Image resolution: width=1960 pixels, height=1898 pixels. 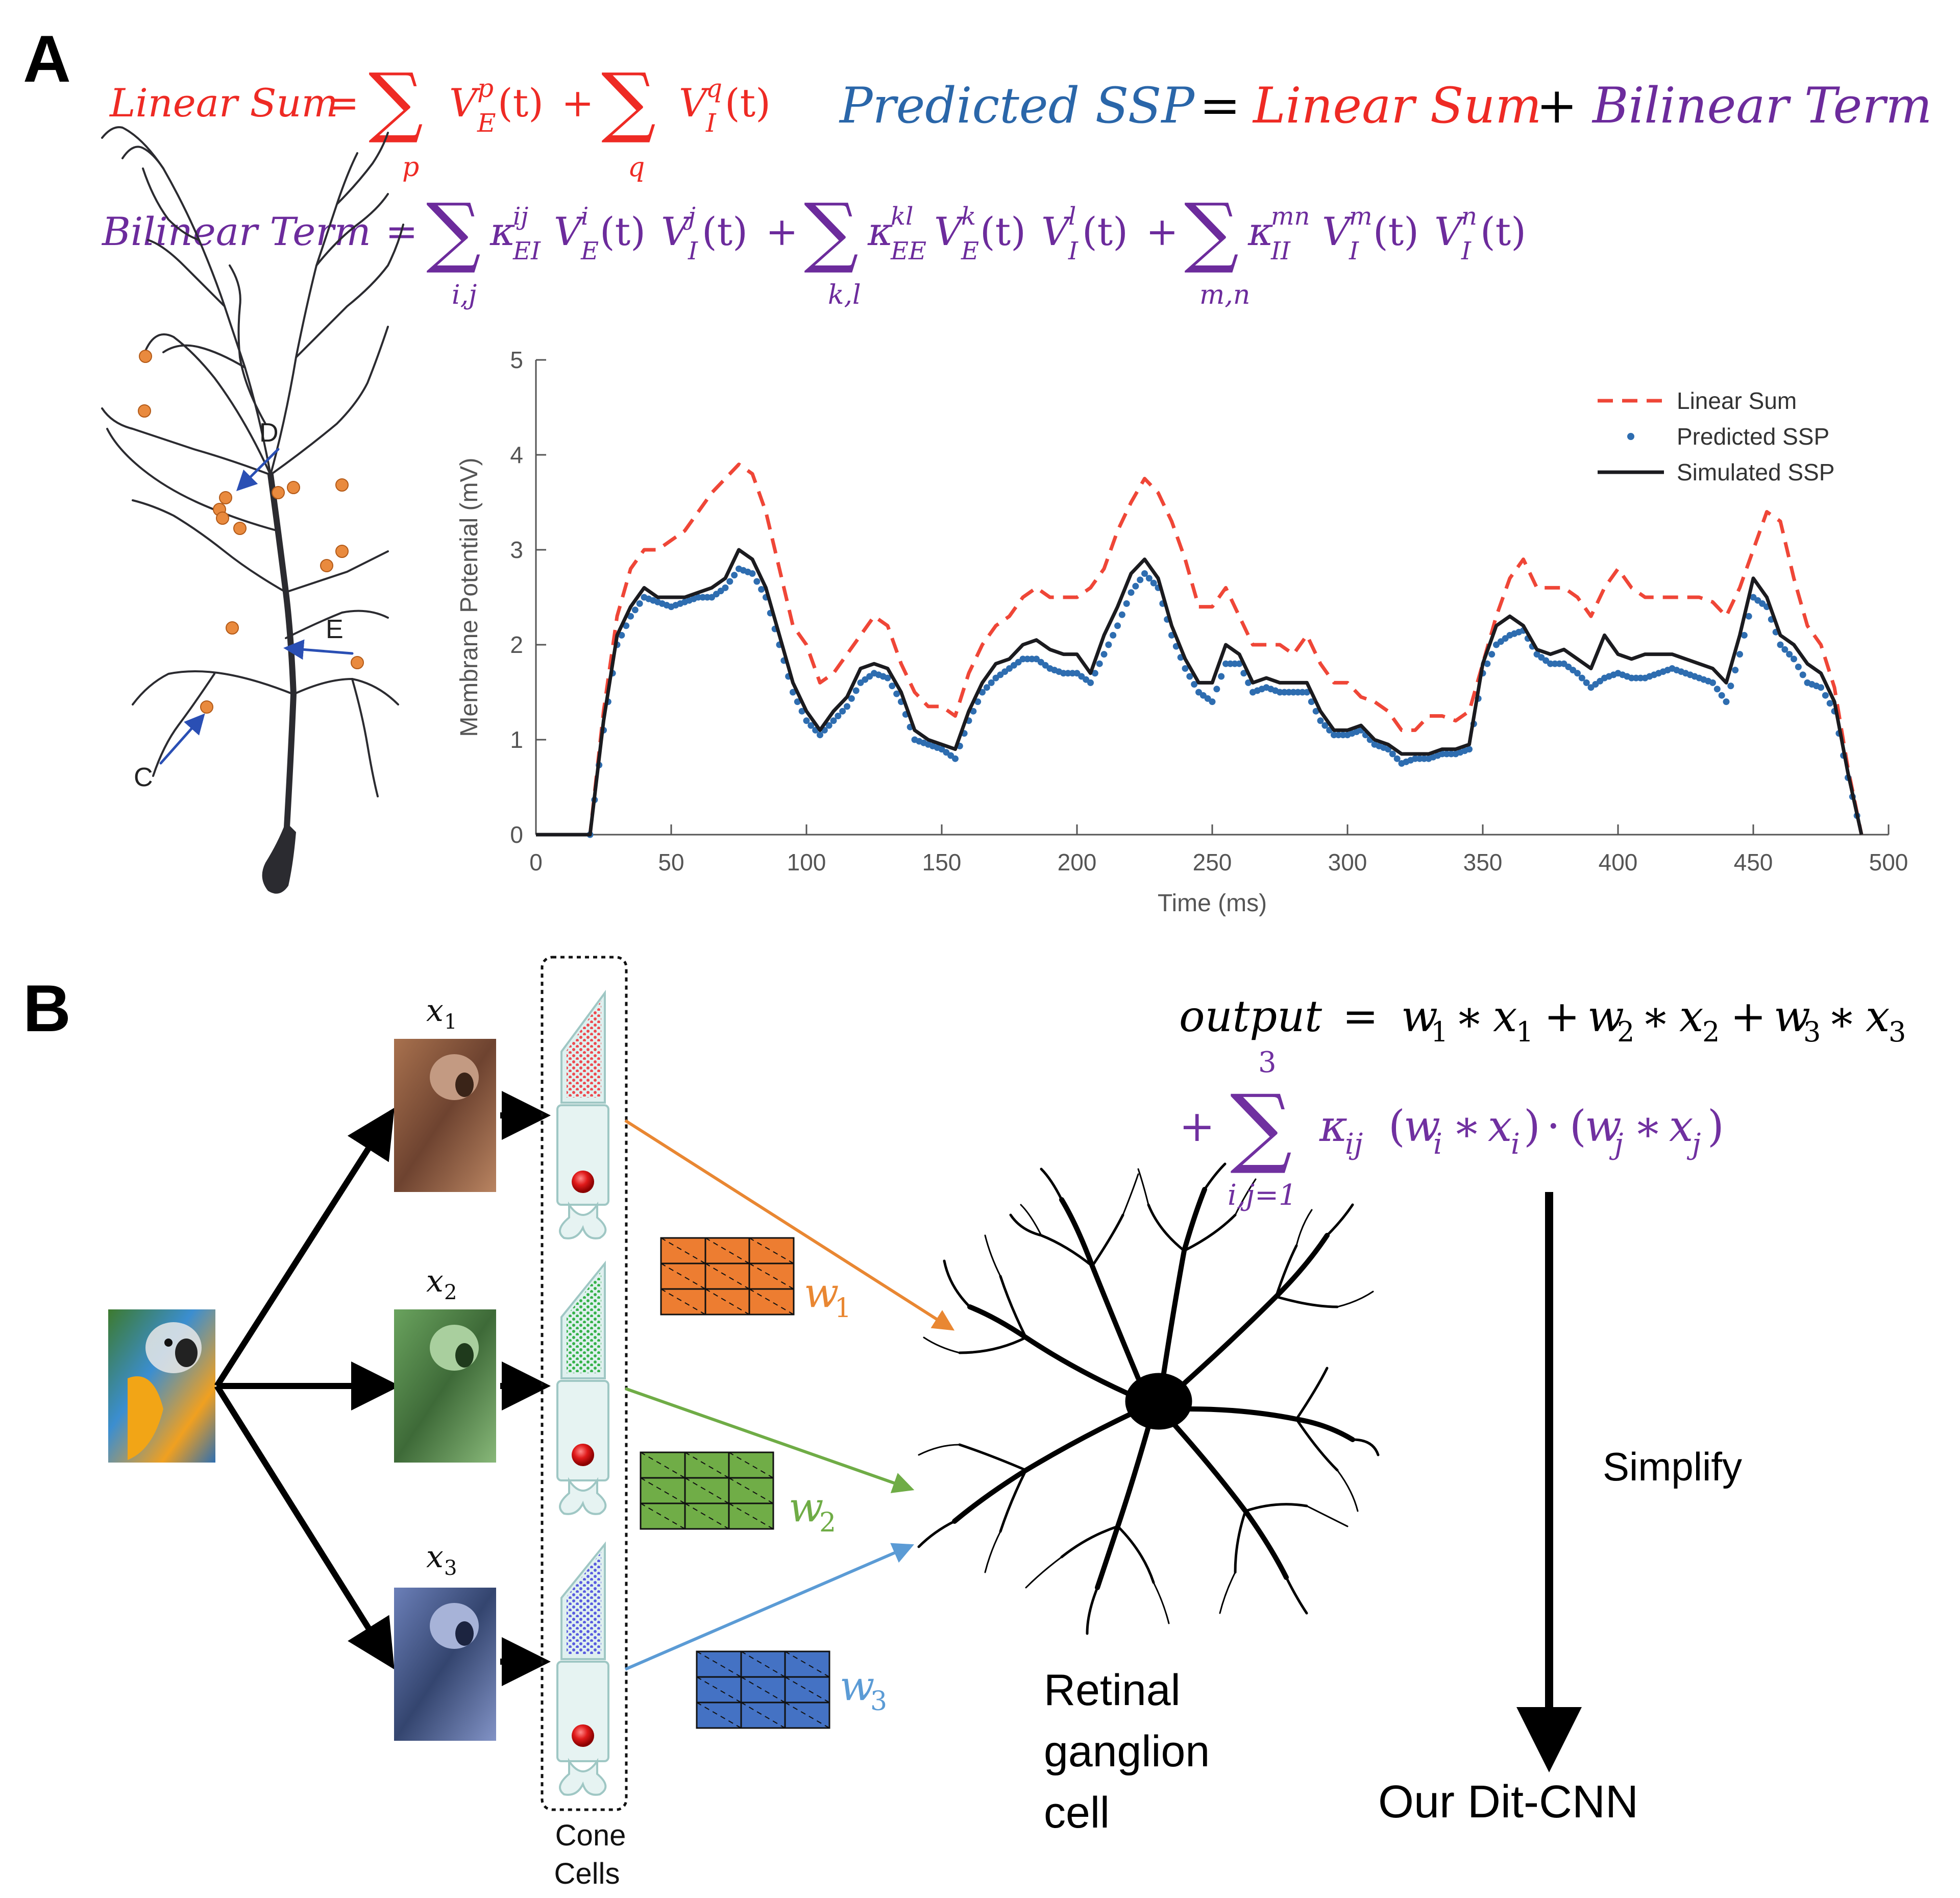 What do you see at coordinates (1748, 1016) in the screenshot?
I see `output-plus: +` at bounding box center [1748, 1016].